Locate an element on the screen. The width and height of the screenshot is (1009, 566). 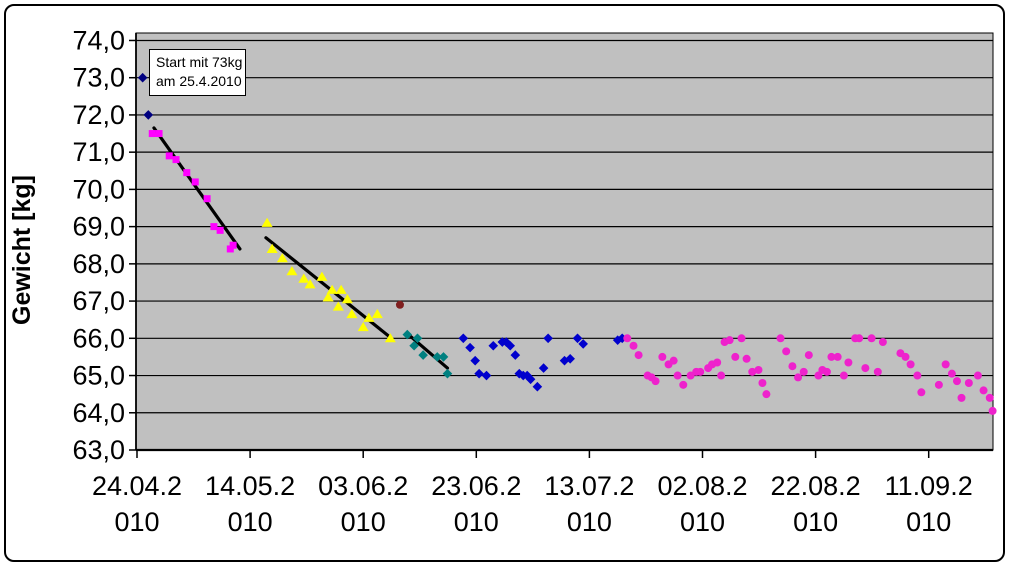
x-tick-label-line1: 13.07.2 is located at coordinates (589, 486).